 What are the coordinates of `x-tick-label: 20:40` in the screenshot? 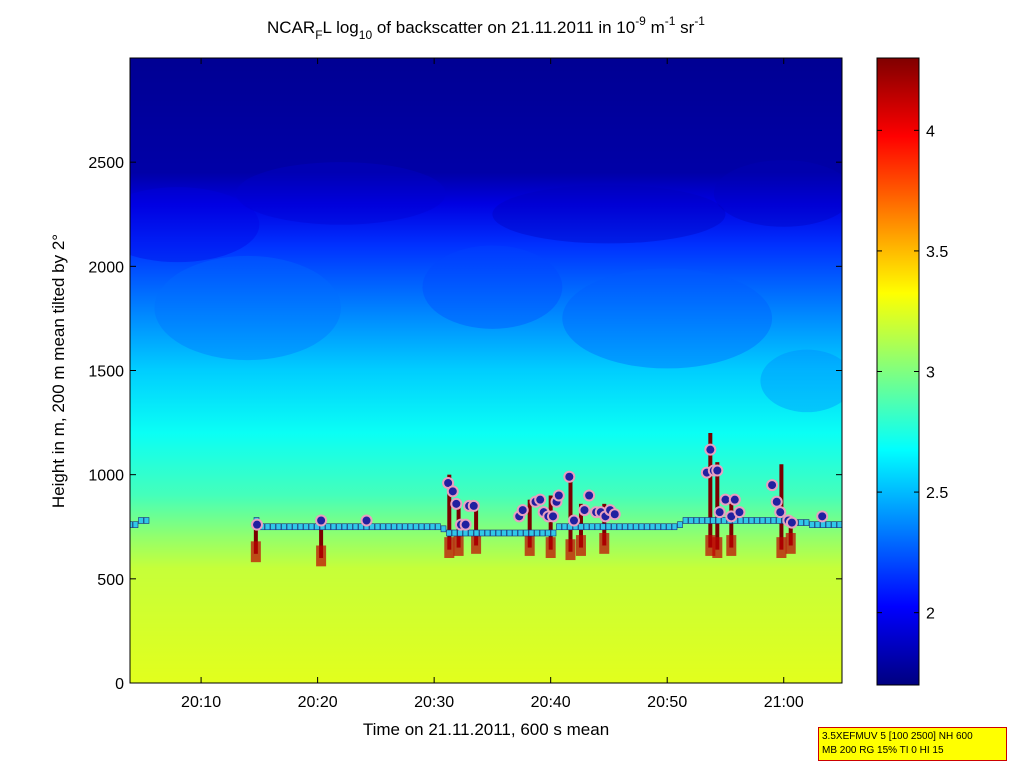 It's located at (551, 702).